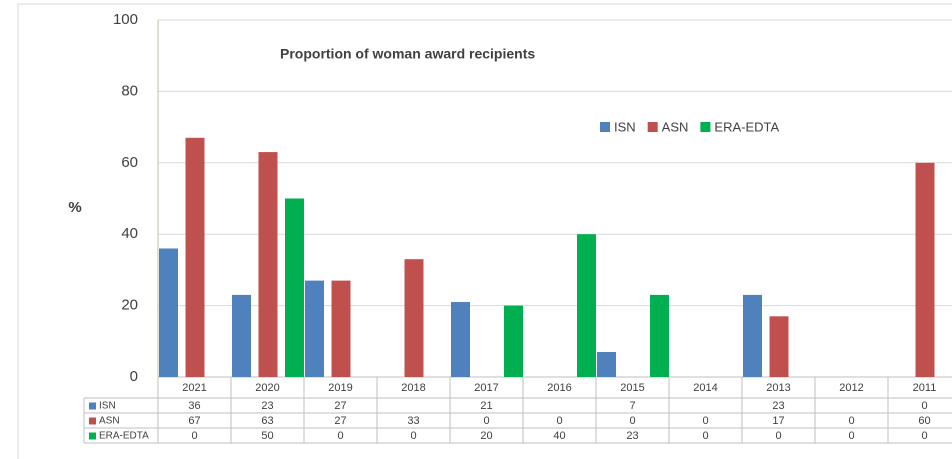 This screenshot has width=952, height=459. What do you see at coordinates (194, 388) in the screenshot?
I see `x-tick-label: 2021` at bounding box center [194, 388].